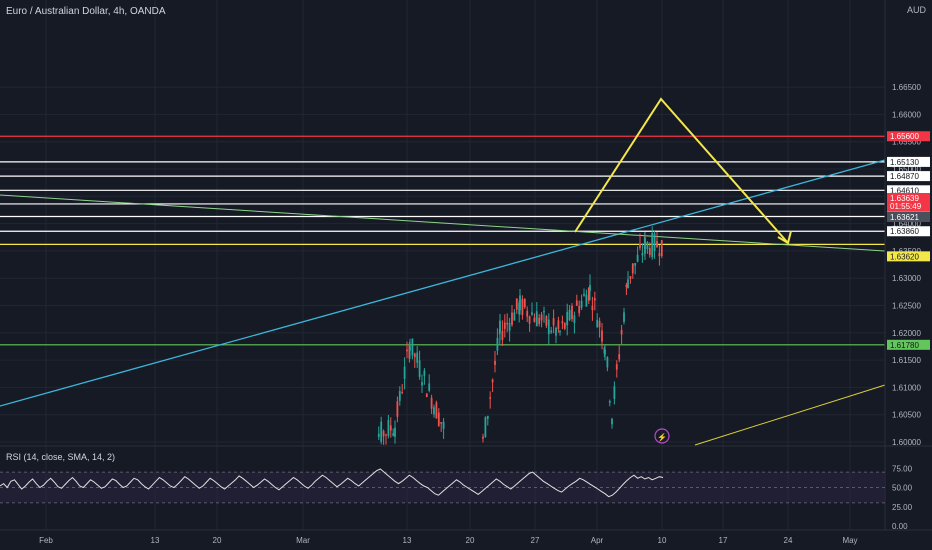  Describe the element at coordinates (904, 231) in the screenshot. I see `level-tag-text: 1.63860` at that location.